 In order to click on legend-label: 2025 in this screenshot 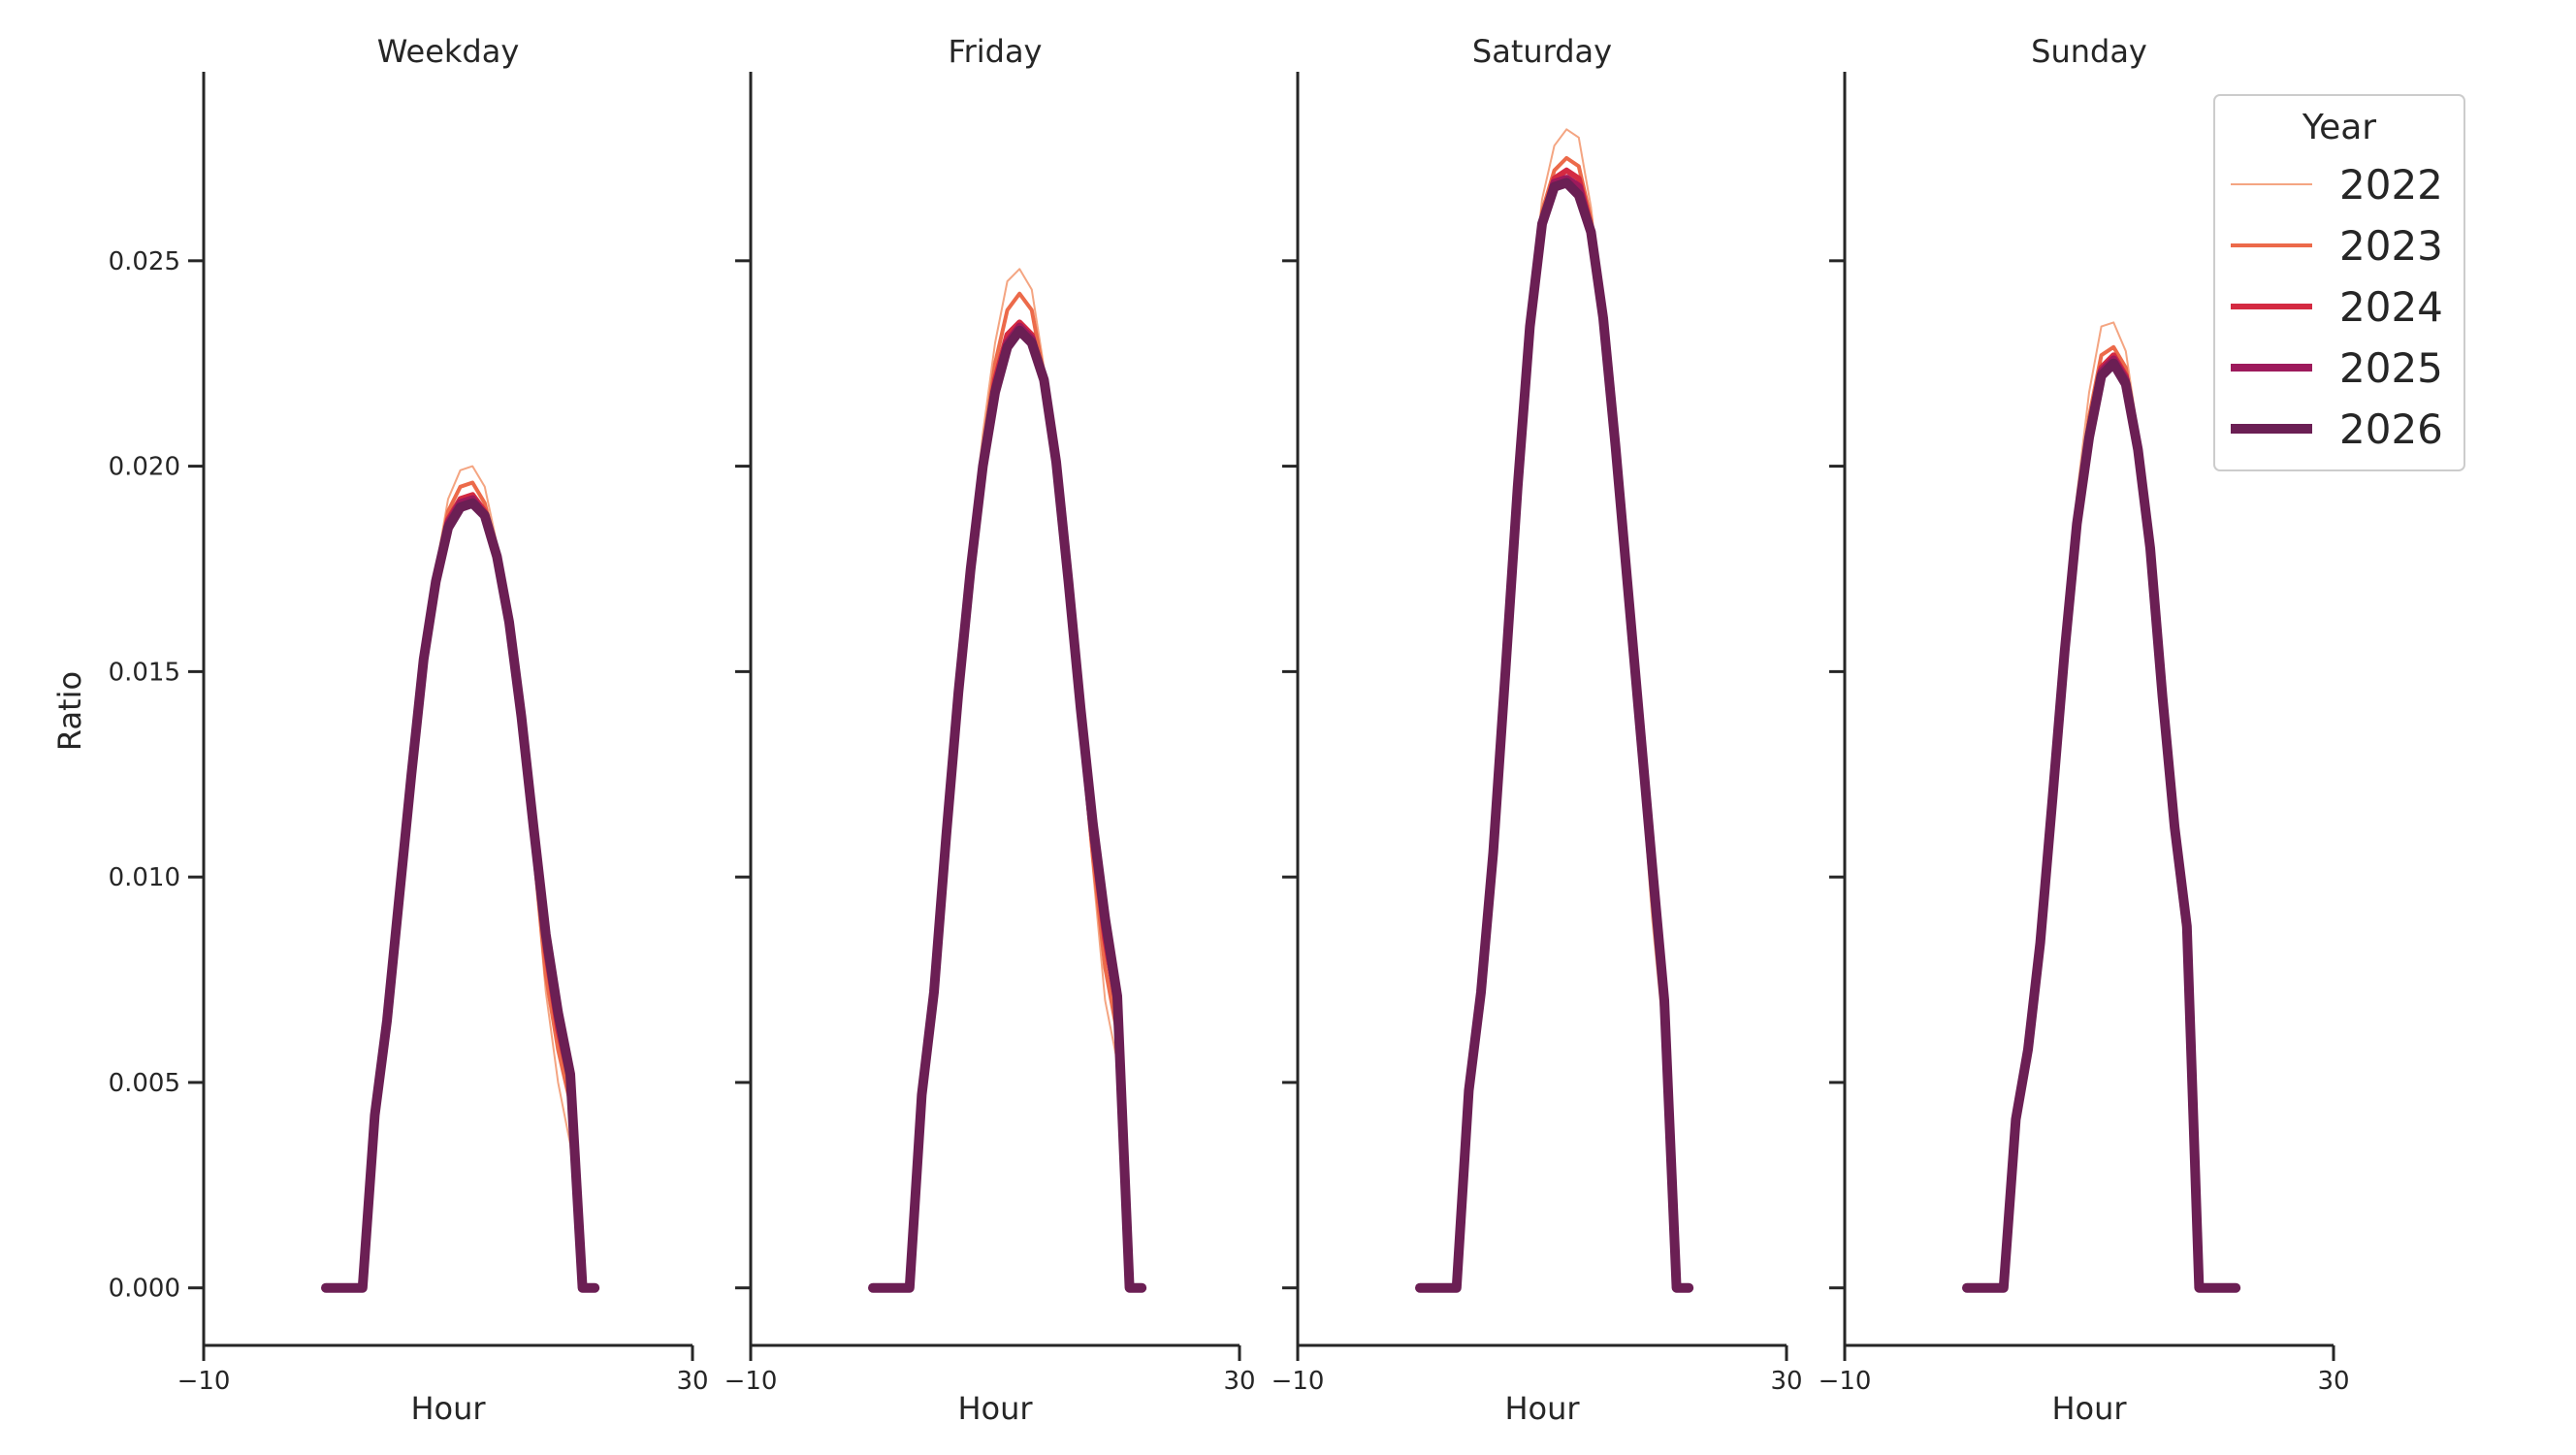, I will do `click(2391, 368)`.